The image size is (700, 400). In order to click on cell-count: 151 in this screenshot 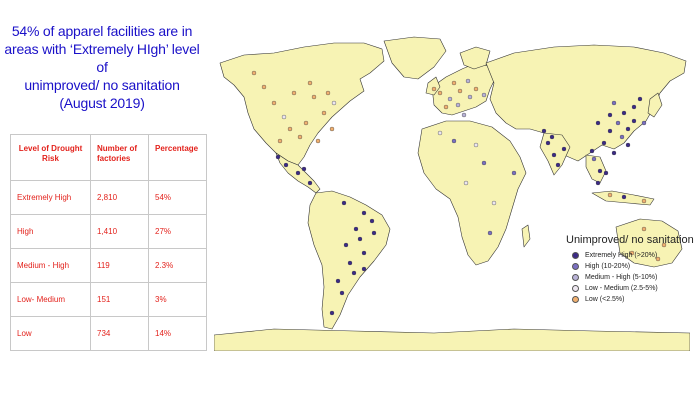, I will do `click(119, 299)`.